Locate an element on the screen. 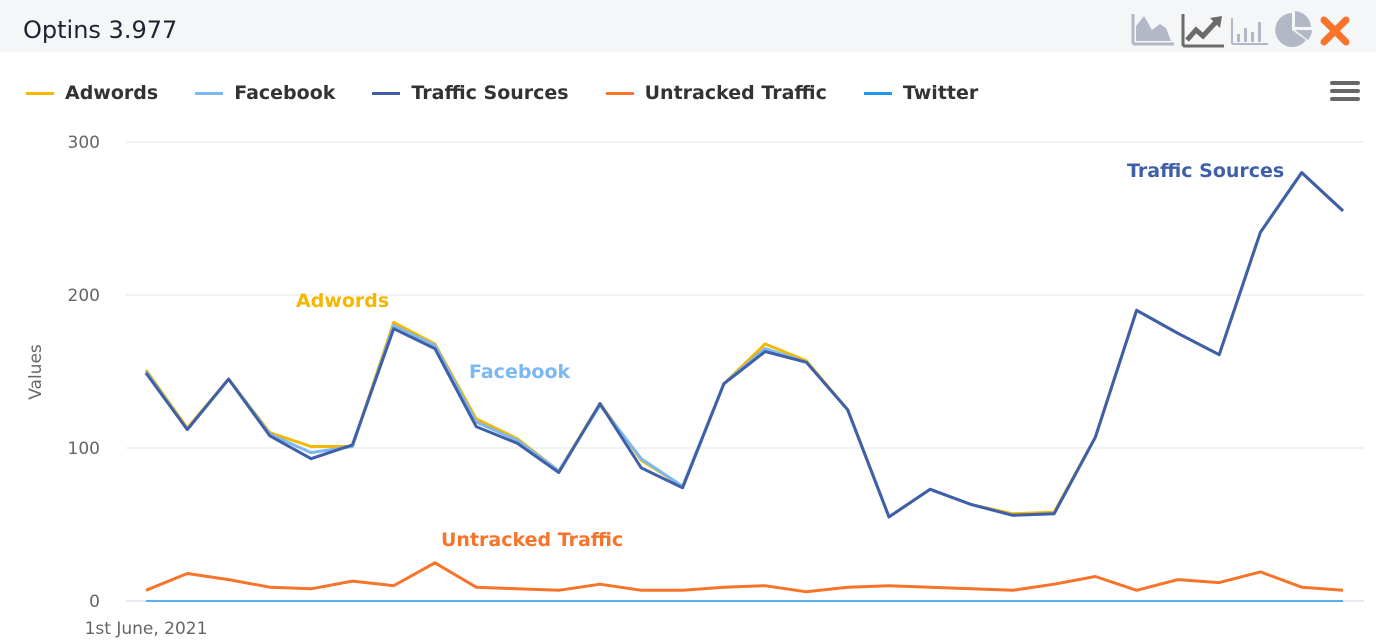 The width and height of the screenshot is (1376, 642). legend-label: Adwords is located at coordinates (112, 93).